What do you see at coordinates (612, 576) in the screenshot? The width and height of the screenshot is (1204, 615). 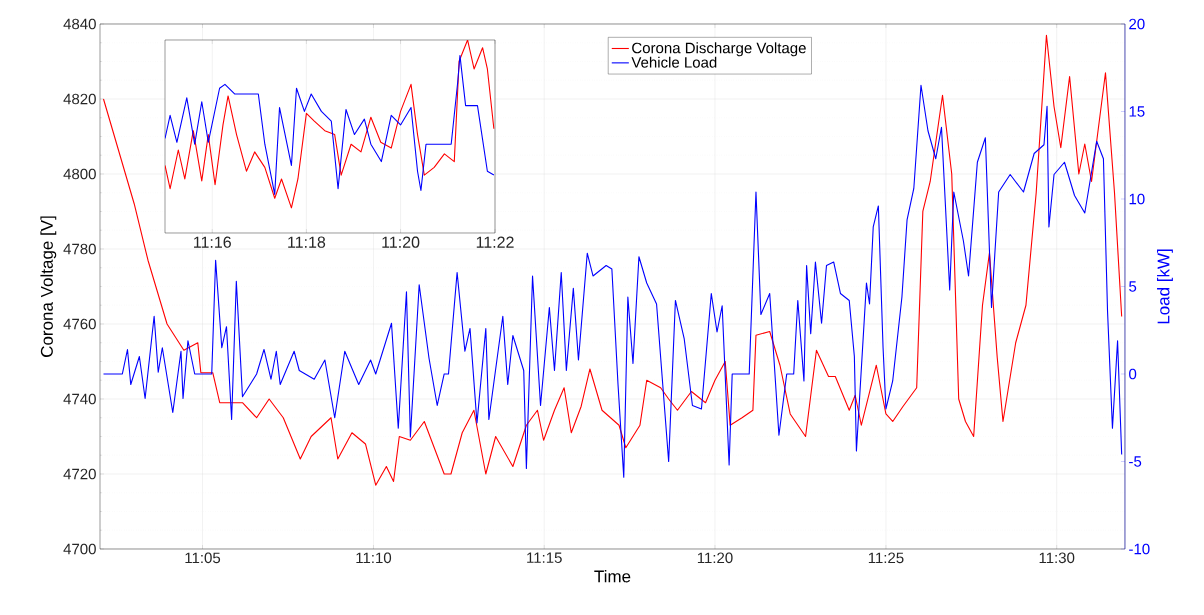 I see `x-axis-title: Time` at bounding box center [612, 576].